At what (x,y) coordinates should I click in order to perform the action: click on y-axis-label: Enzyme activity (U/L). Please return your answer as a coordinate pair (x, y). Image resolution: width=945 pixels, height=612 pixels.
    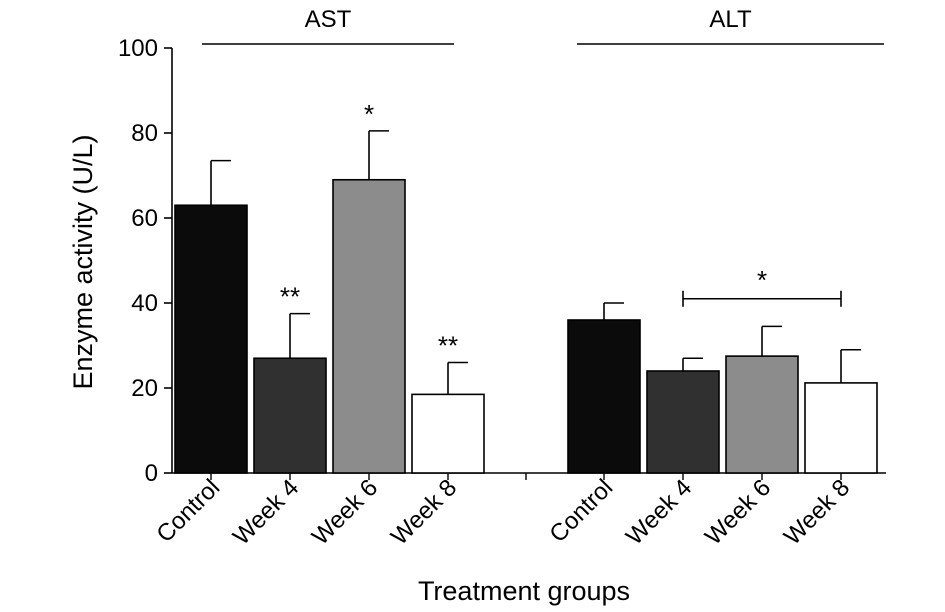
    Looking at the image, I should click on (83, 261).